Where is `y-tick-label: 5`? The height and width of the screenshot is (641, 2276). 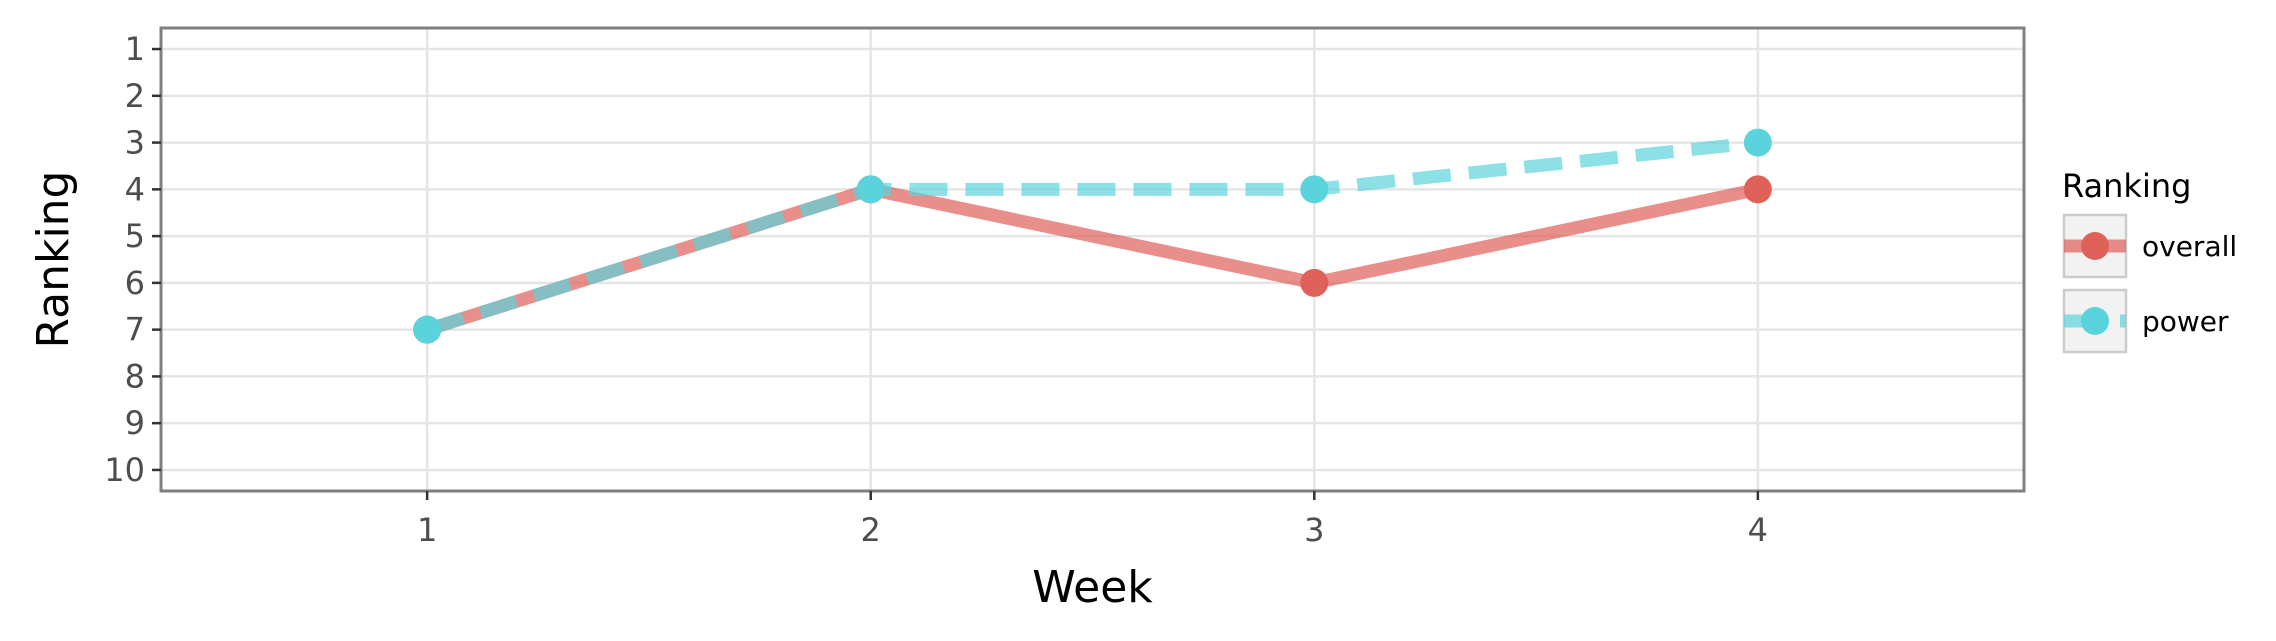 y-tick-label: 5 is located at coordinates (135, 236).